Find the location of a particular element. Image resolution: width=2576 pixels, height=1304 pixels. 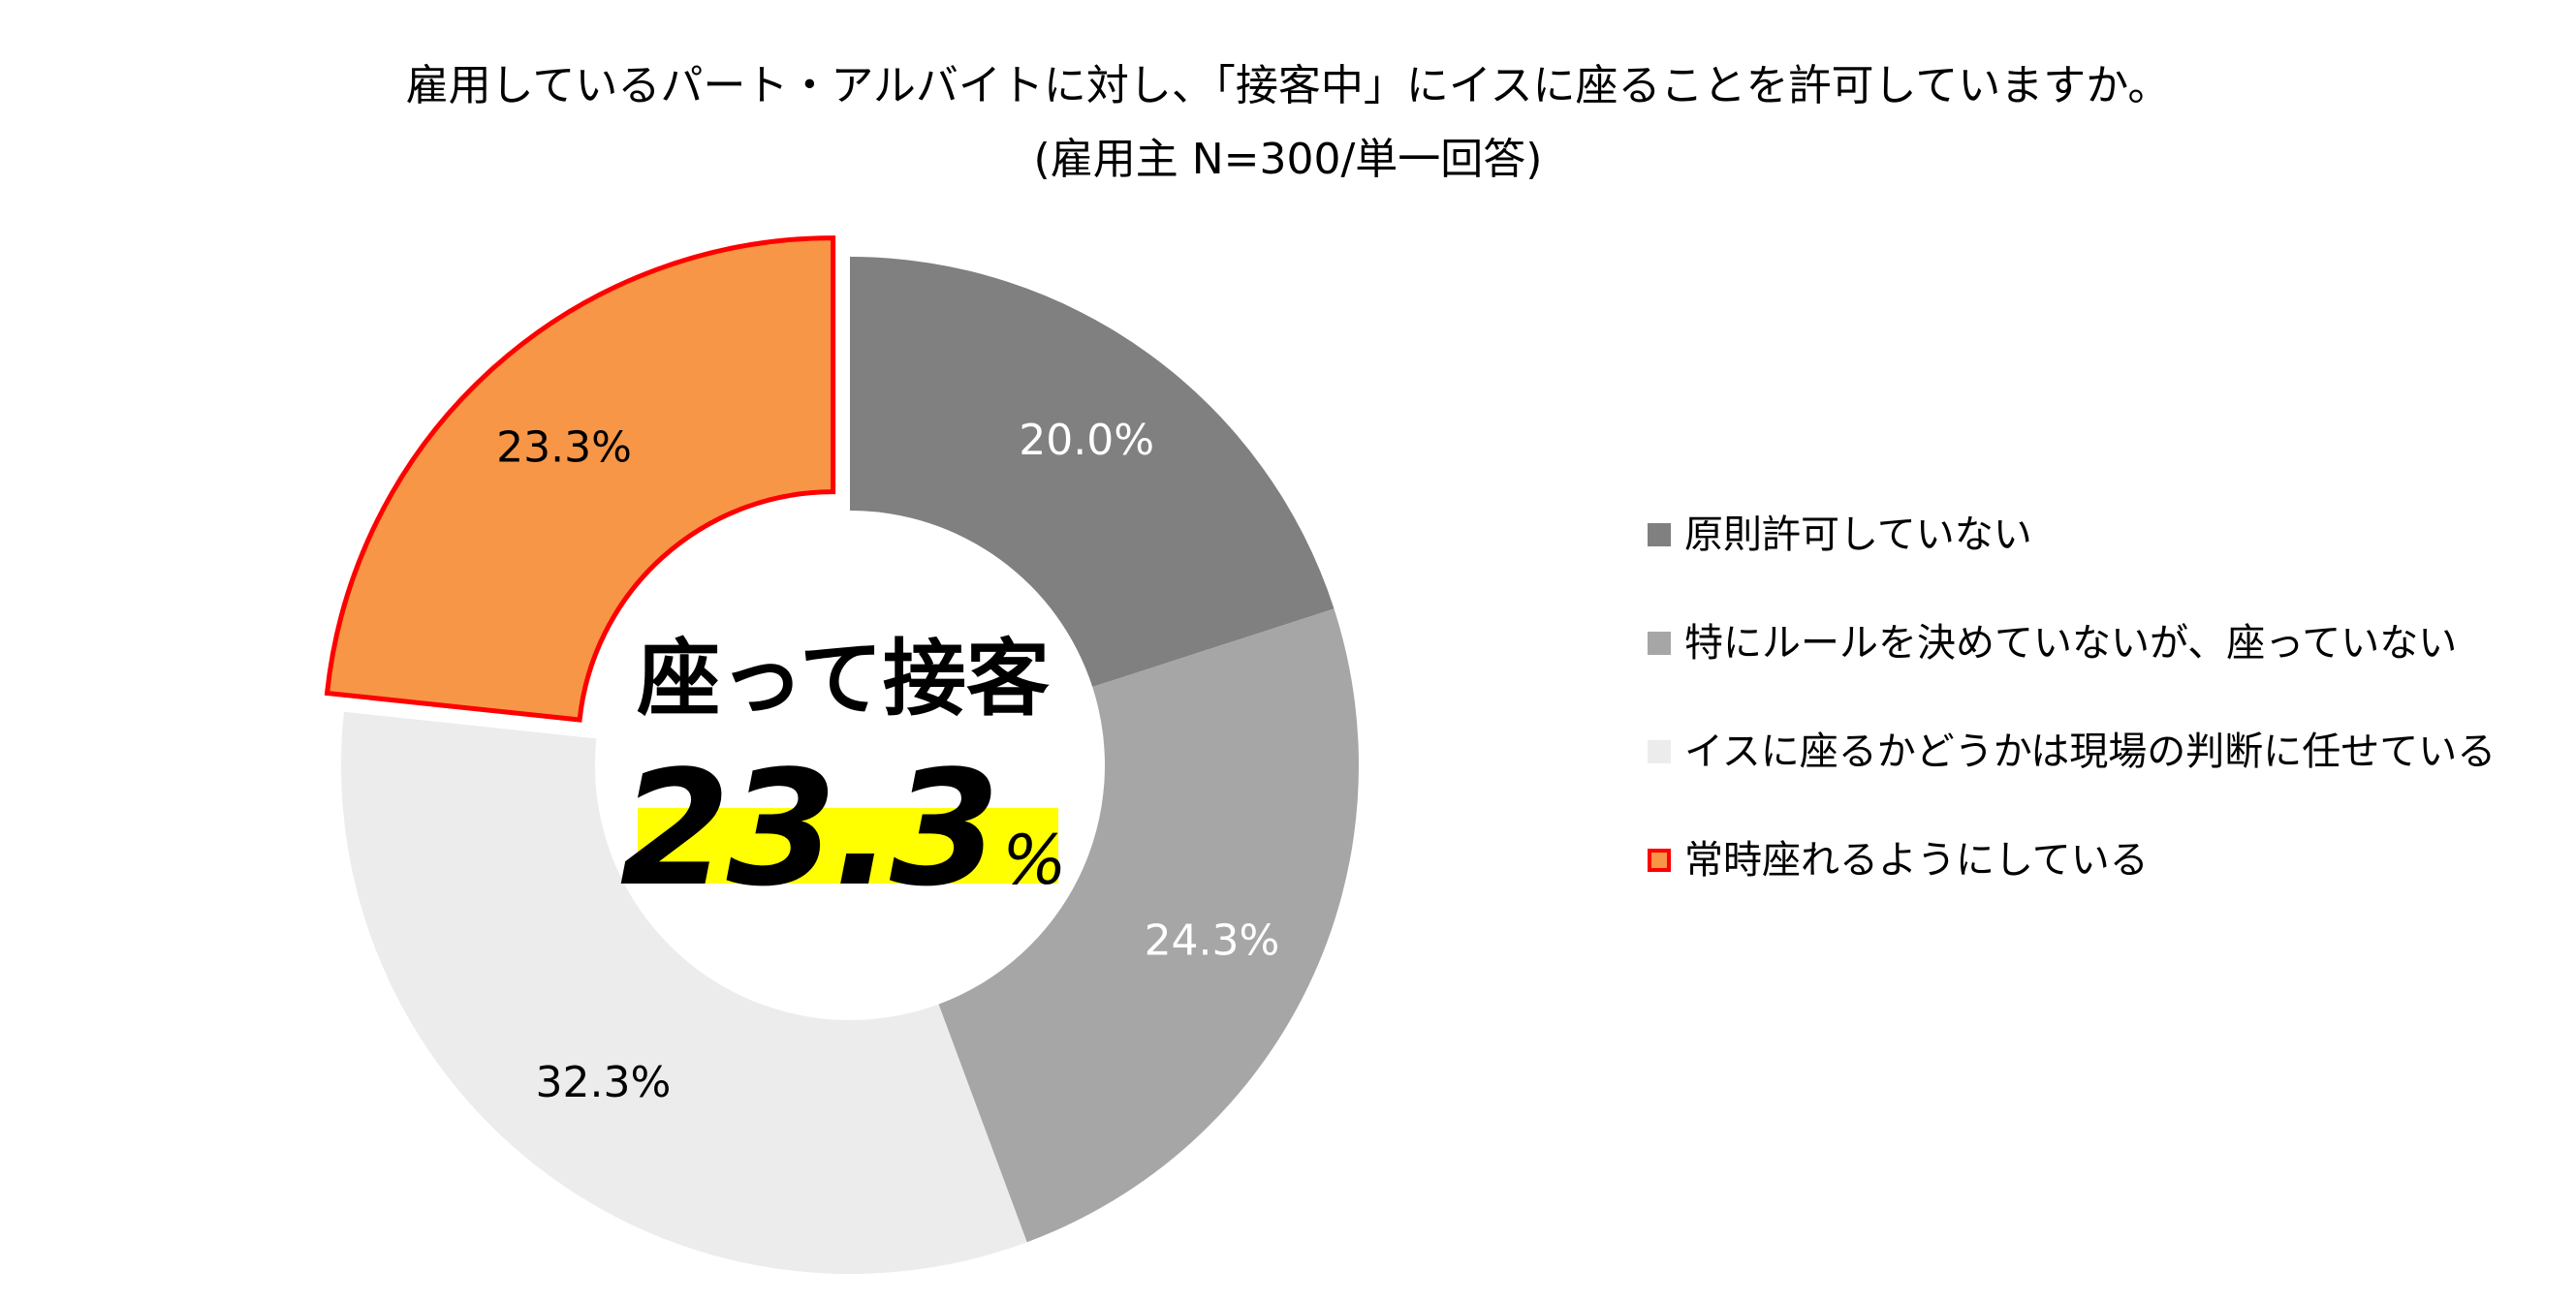

legend-label-4: 常時座れるようにしている is located at coordinates (1916, 860).